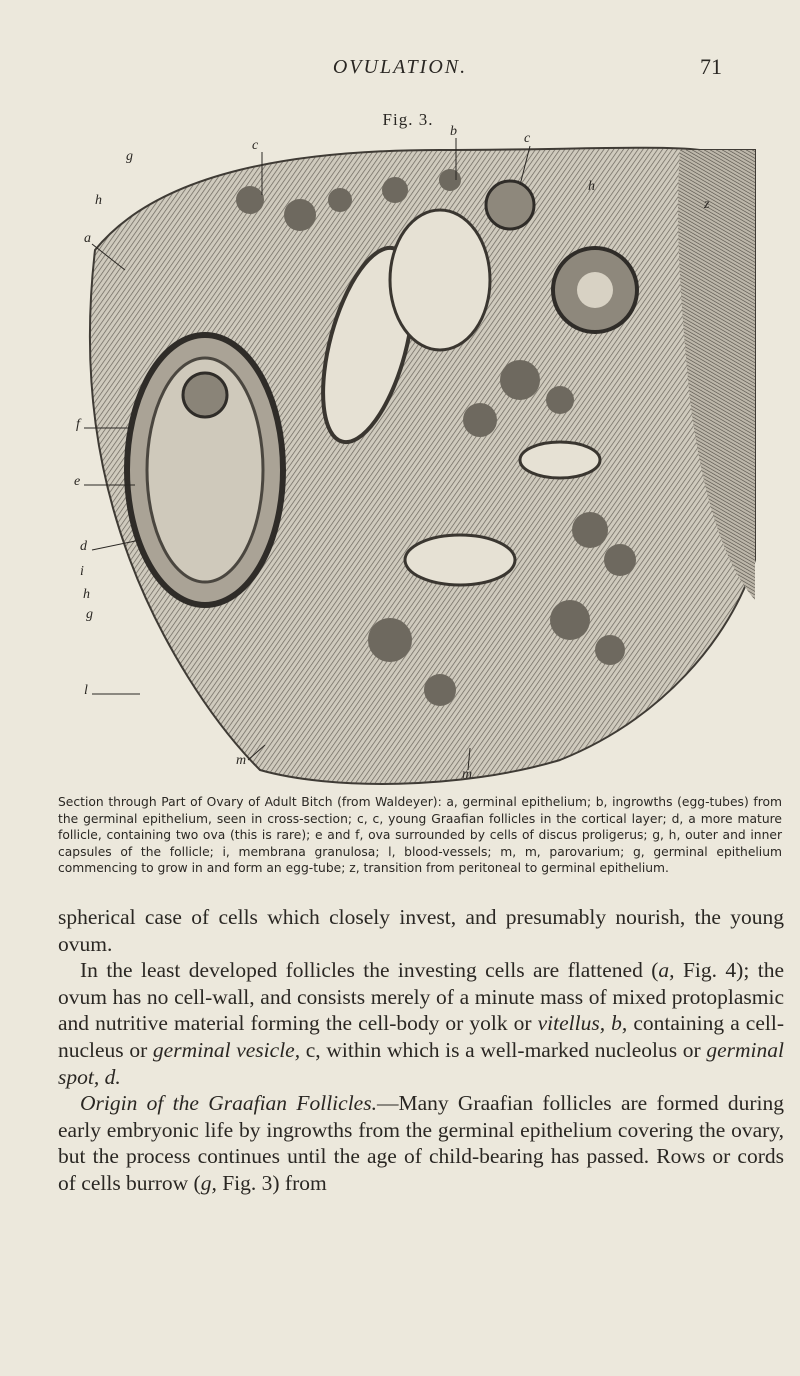  I want to click on italic-text: germinal vesicle,, so click(226, 1049).